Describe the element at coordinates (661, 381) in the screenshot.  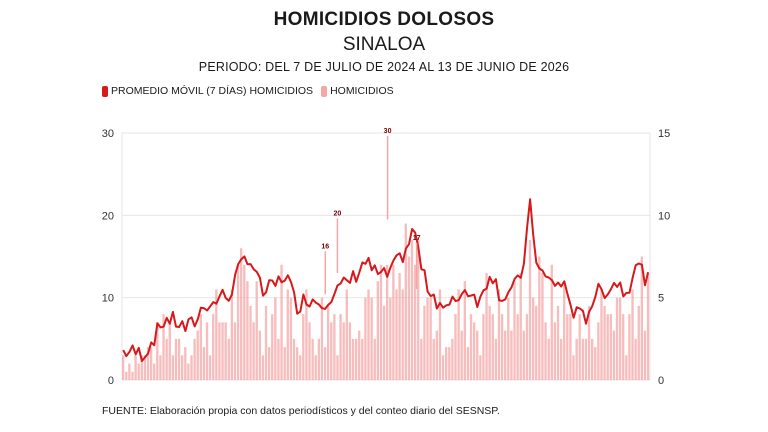
I see `y-right-tick-label: 0` at that location.